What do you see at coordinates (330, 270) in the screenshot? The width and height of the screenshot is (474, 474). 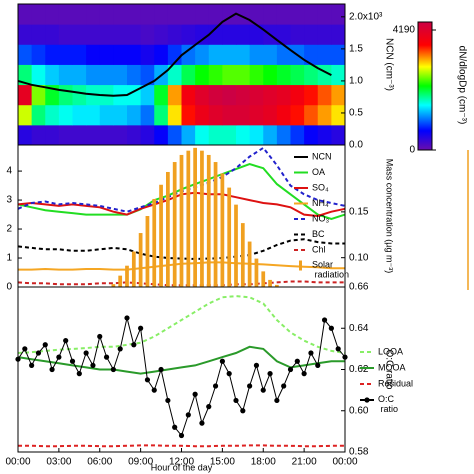 I see `legend-label: Solar radiation` at bounding box center [330, 270].